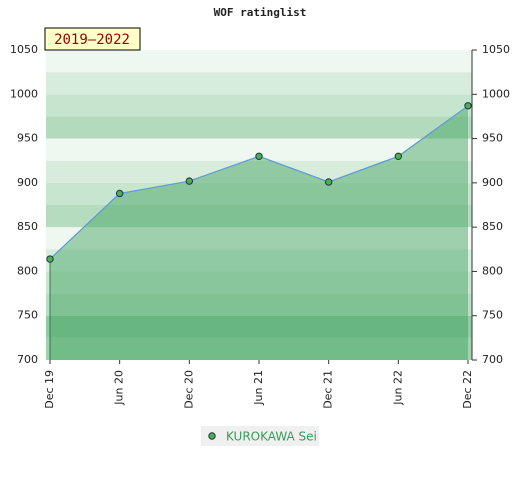 This screenshot has width=520, height=484. What do you see at coordinates (49, 389) in the screenshot?
I see `x-tick-label: Dec 19` at bounding box center [49, 389].